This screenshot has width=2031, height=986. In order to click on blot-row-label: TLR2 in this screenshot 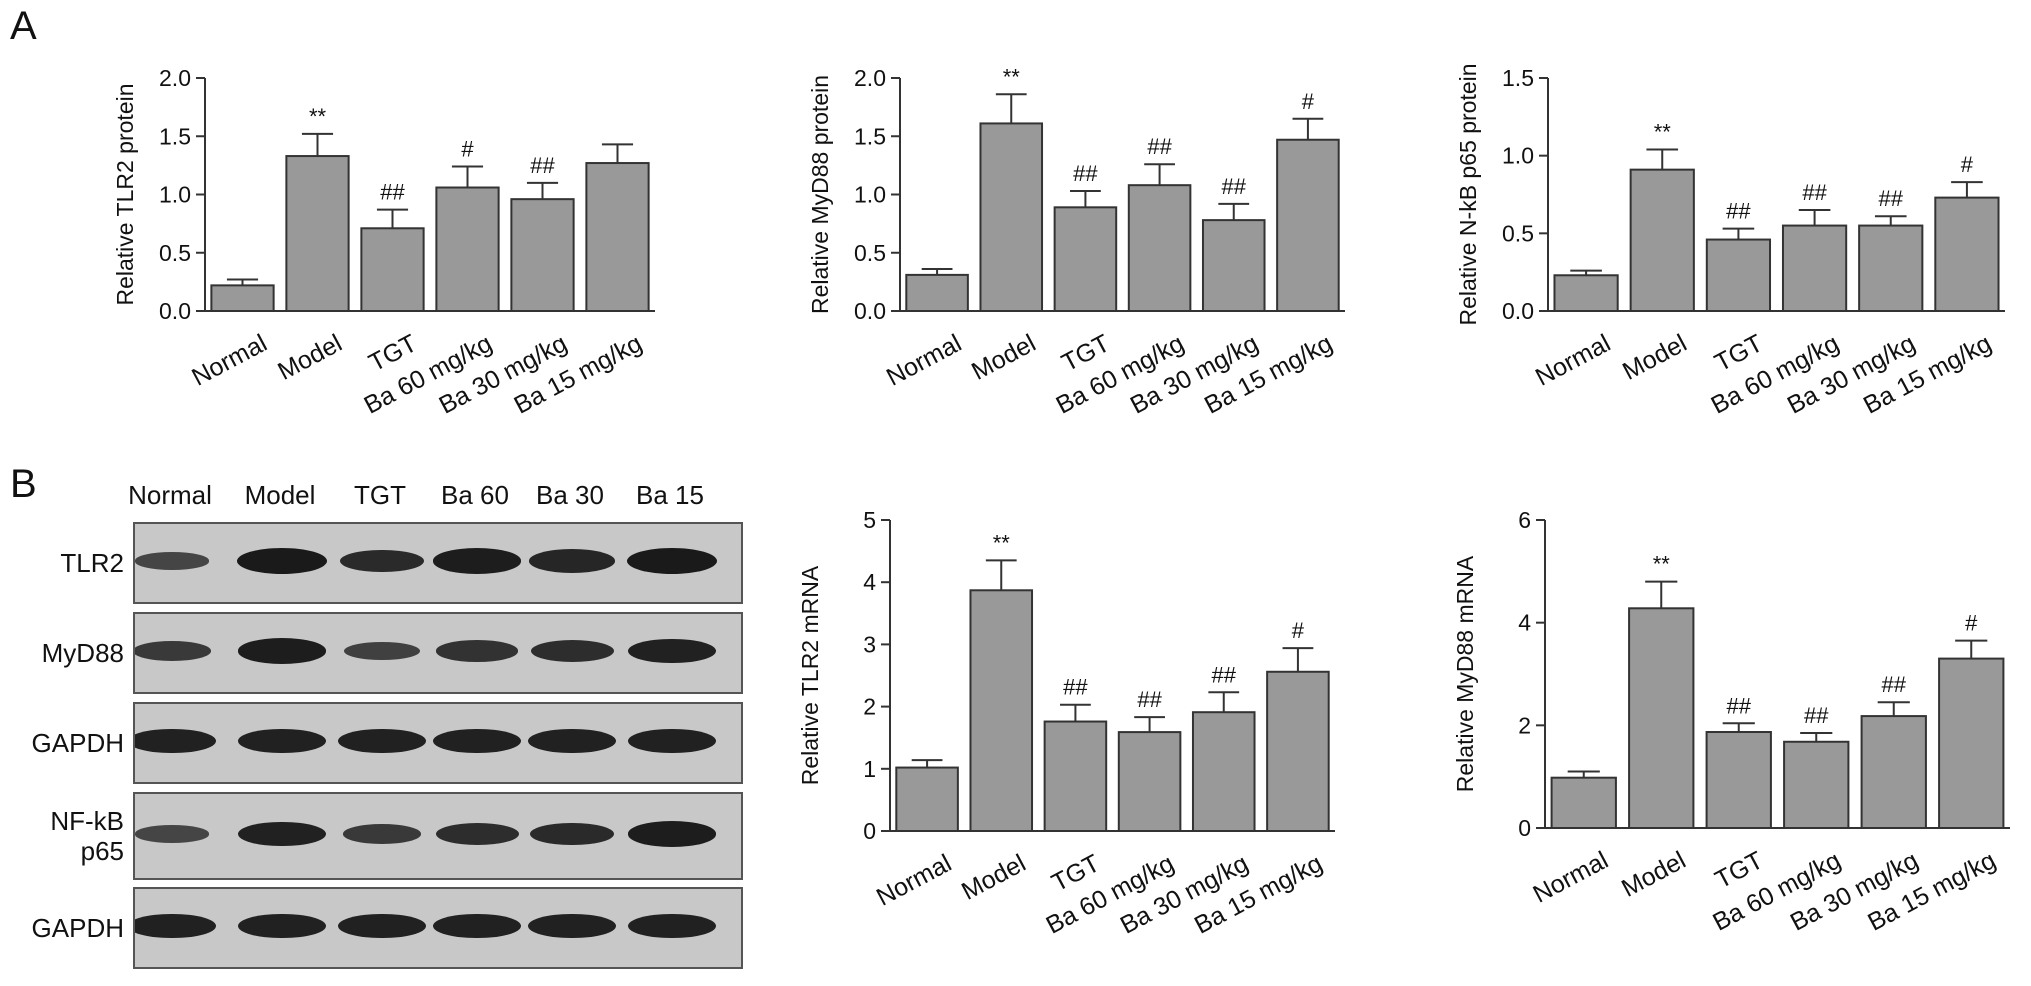, I will do `click(92, 563)`.